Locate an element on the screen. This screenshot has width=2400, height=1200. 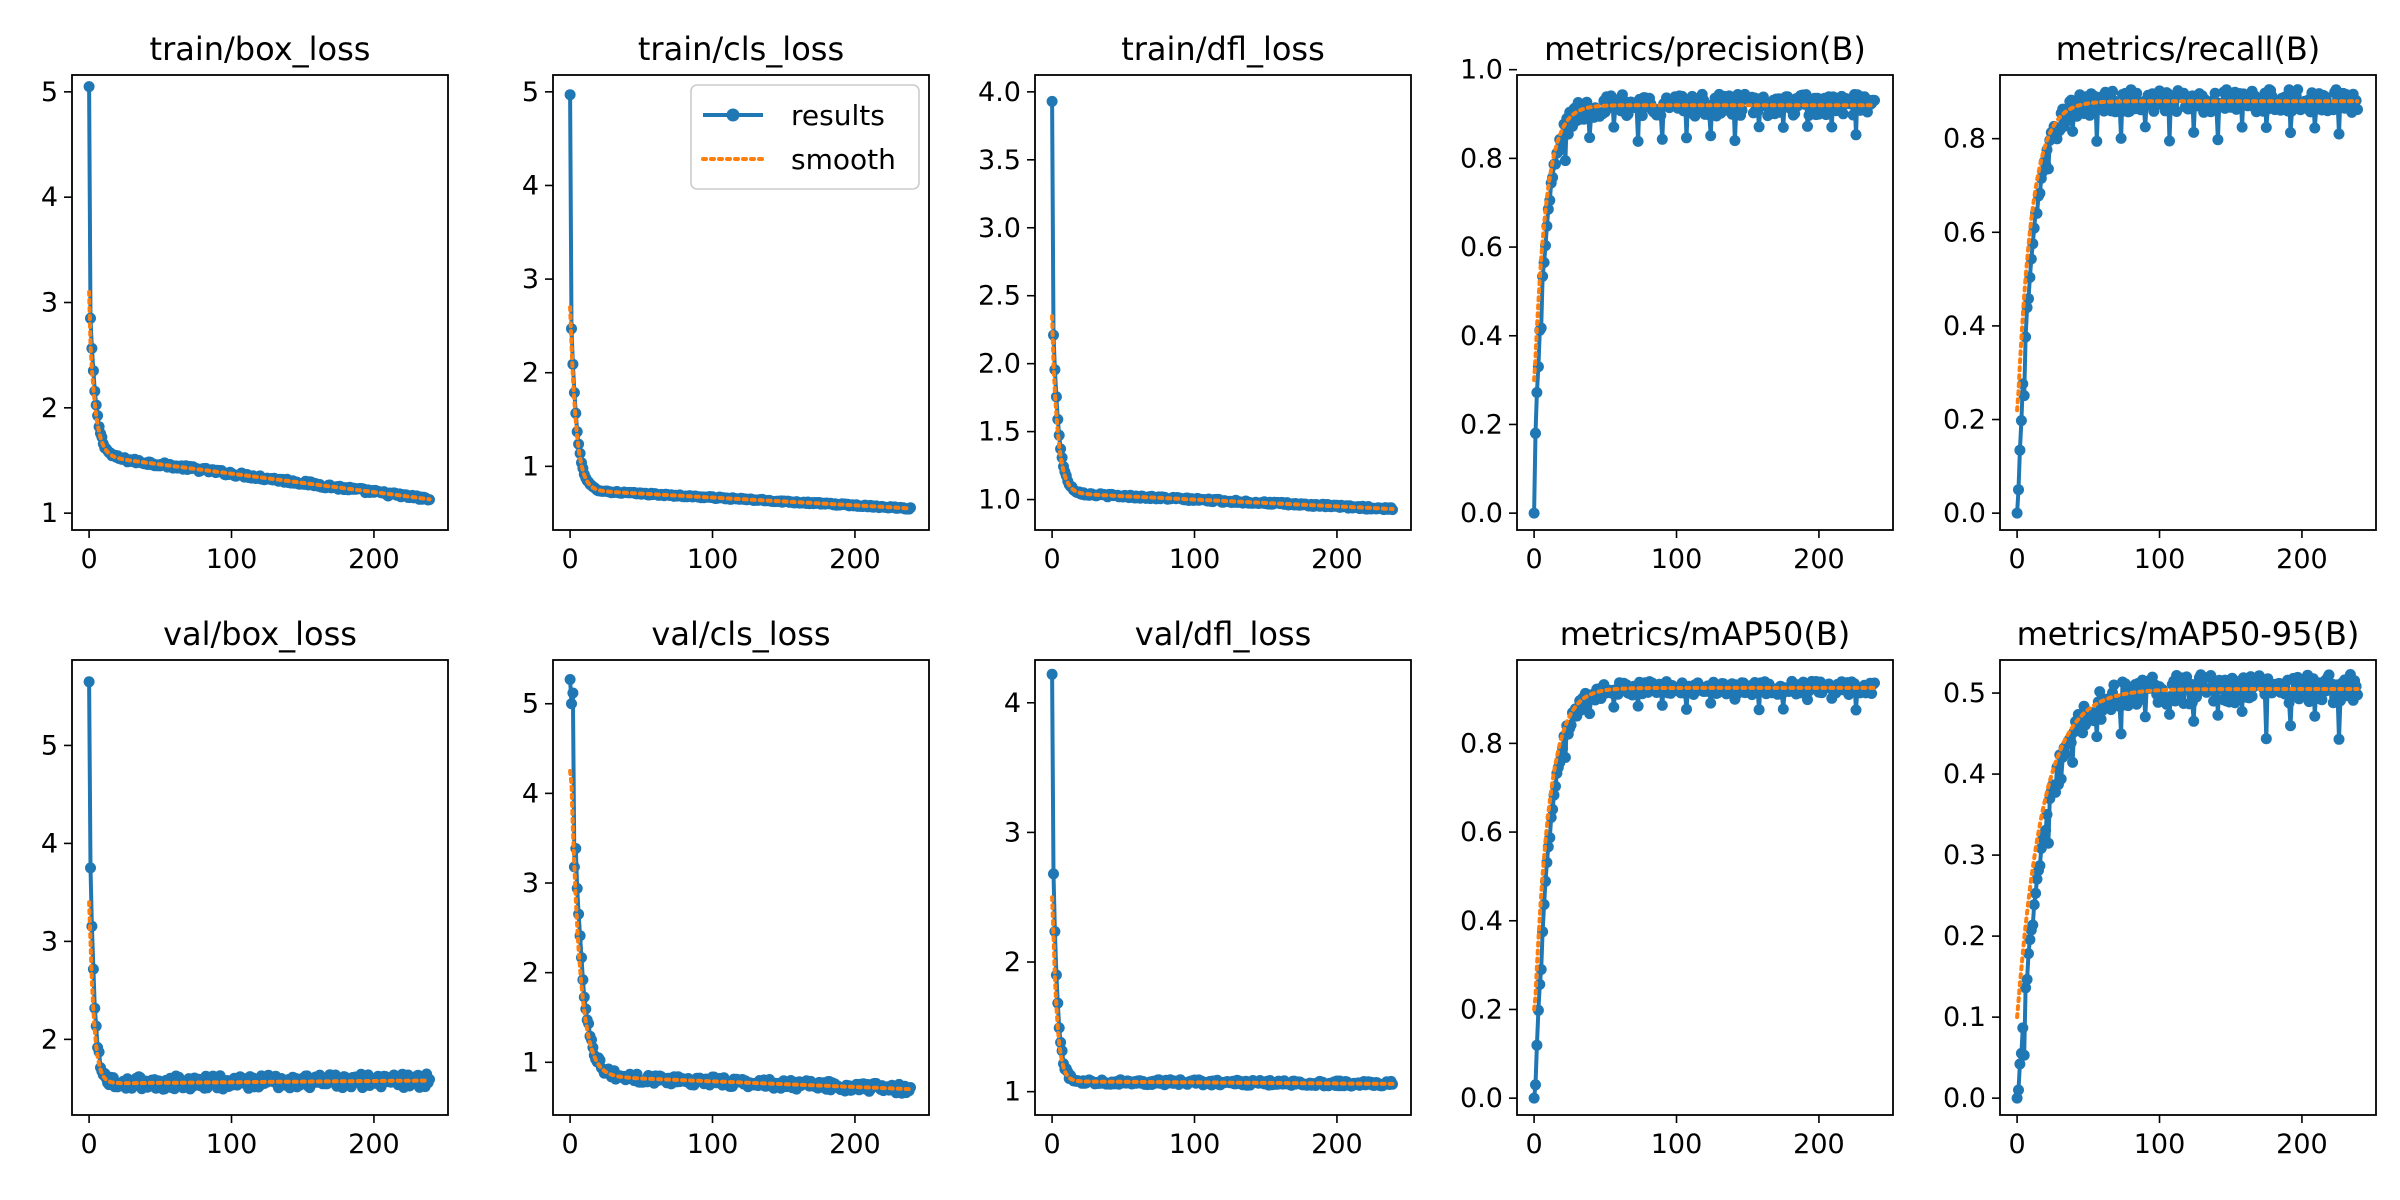
y-tick-label: 0.1 is located at coordinates (1964, 1017).